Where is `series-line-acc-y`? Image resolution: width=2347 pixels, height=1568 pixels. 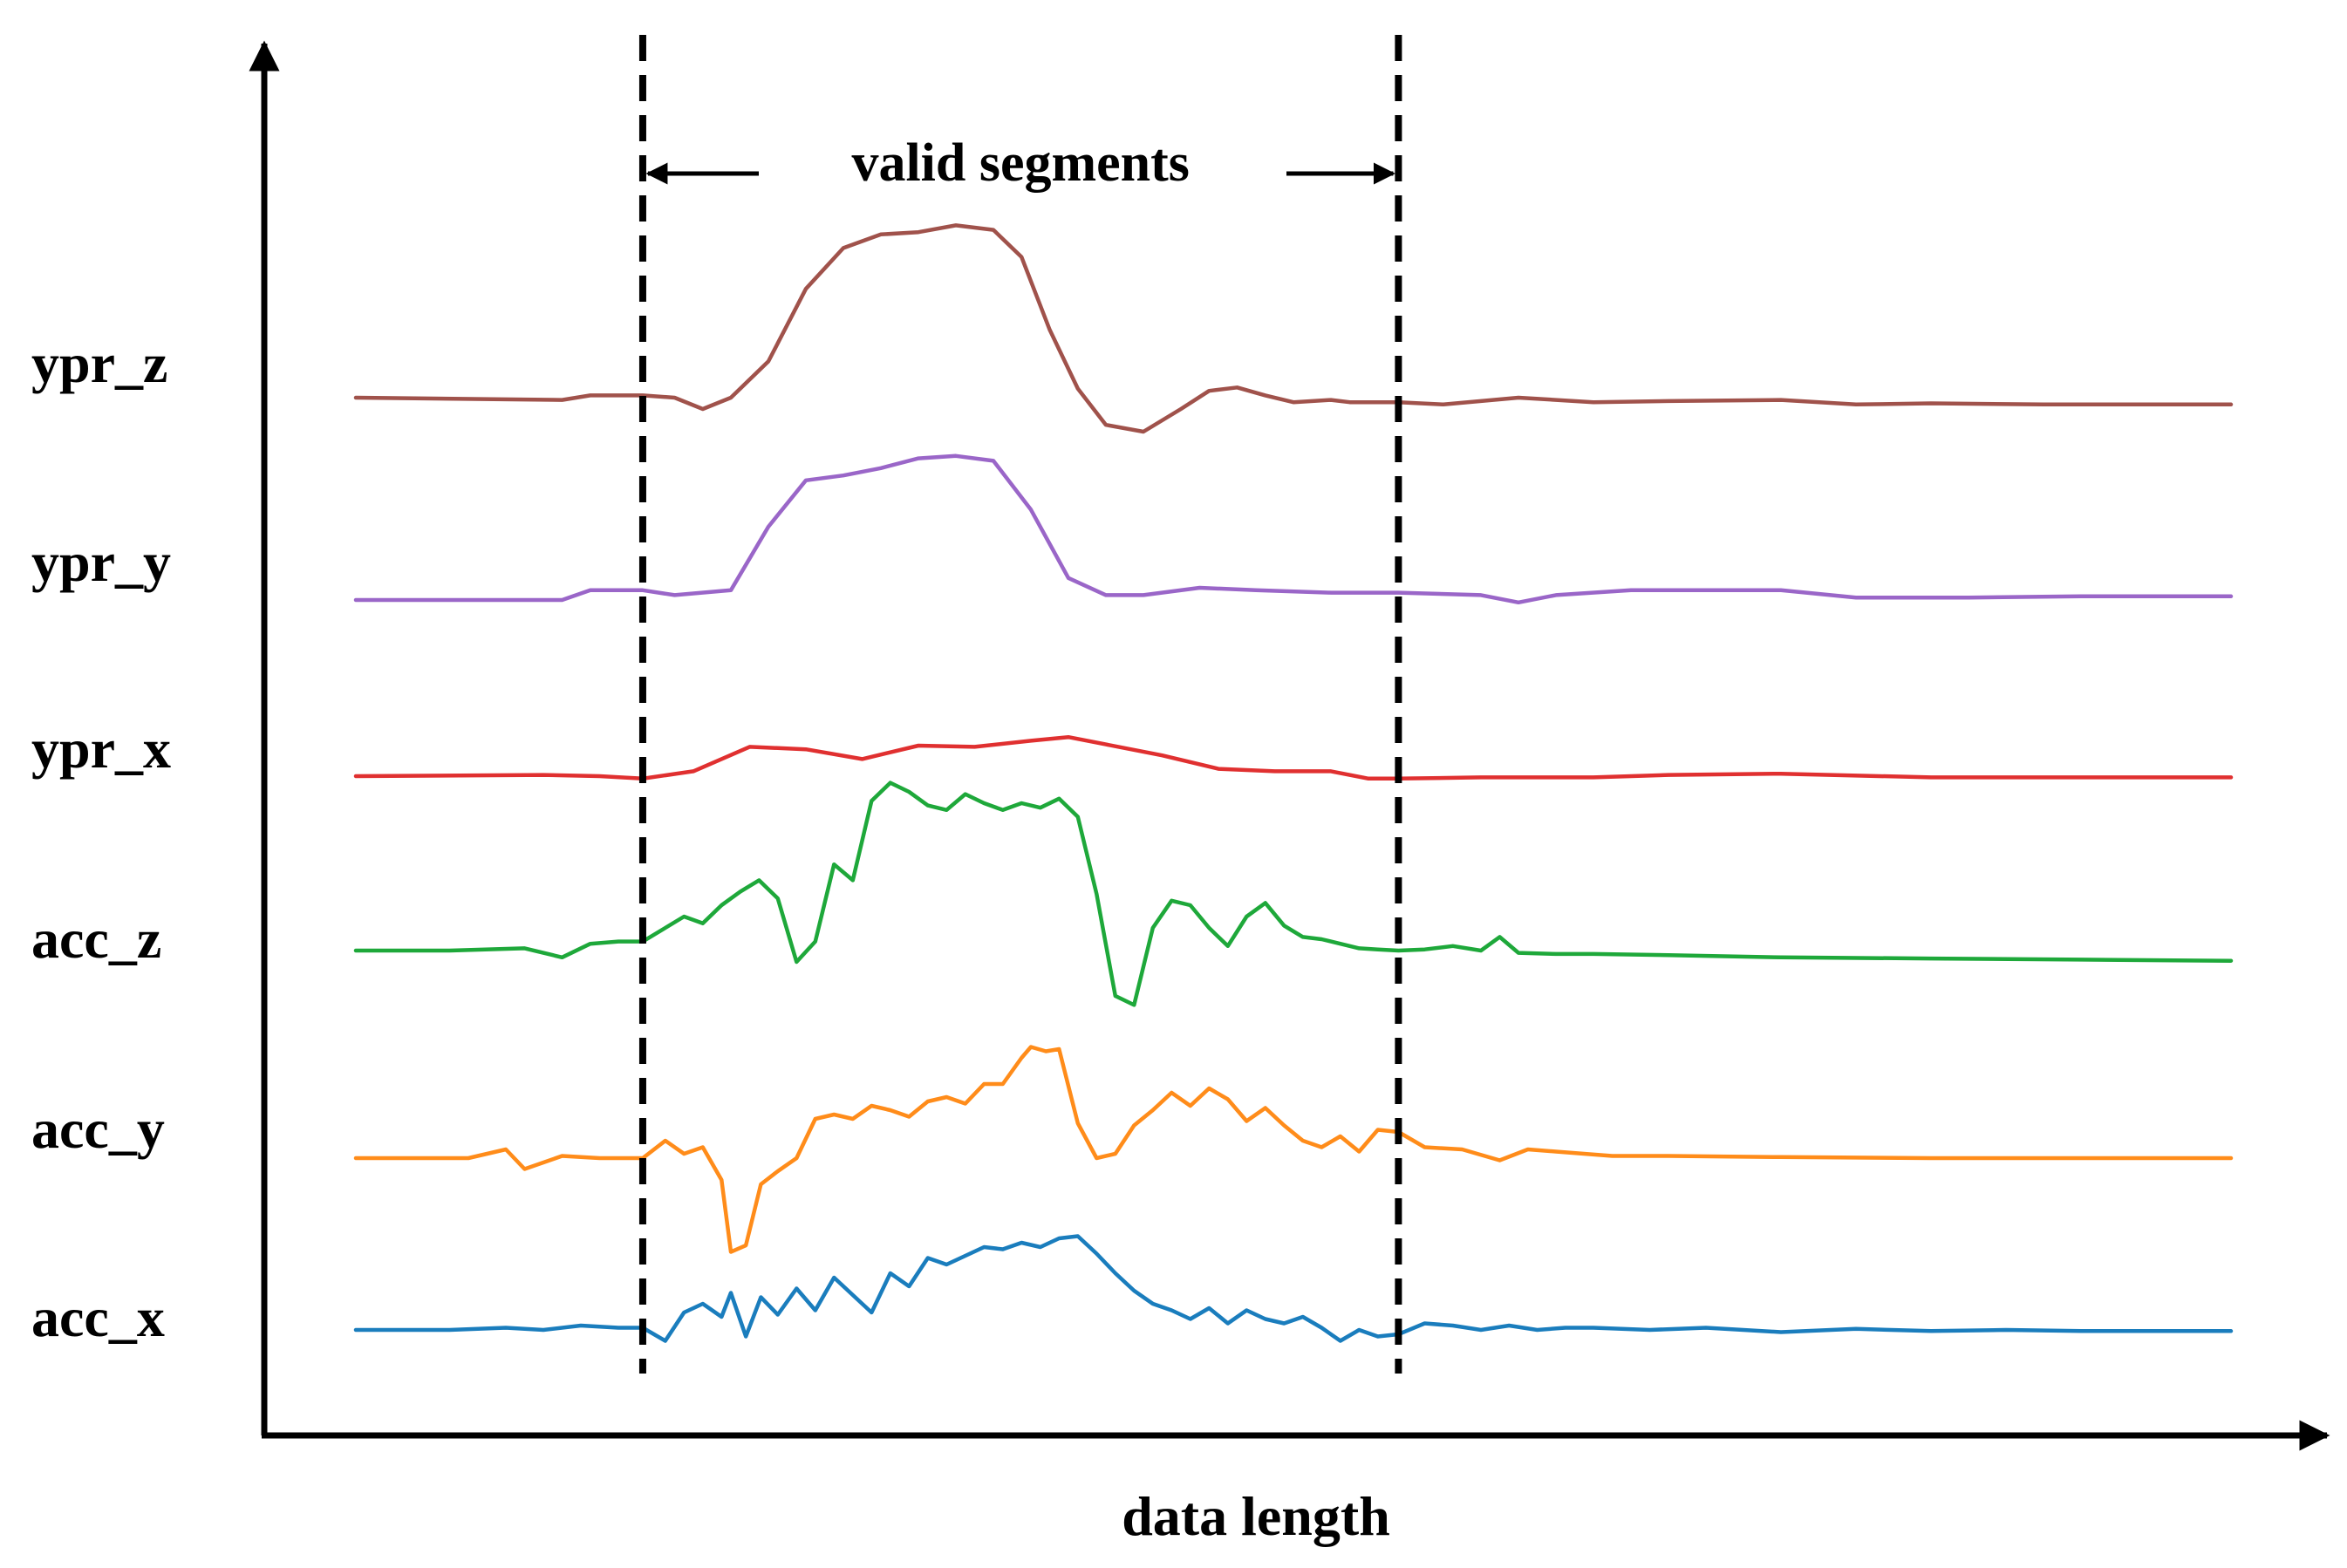 series-line-acc-y is located at coordinates (1293, 1149).